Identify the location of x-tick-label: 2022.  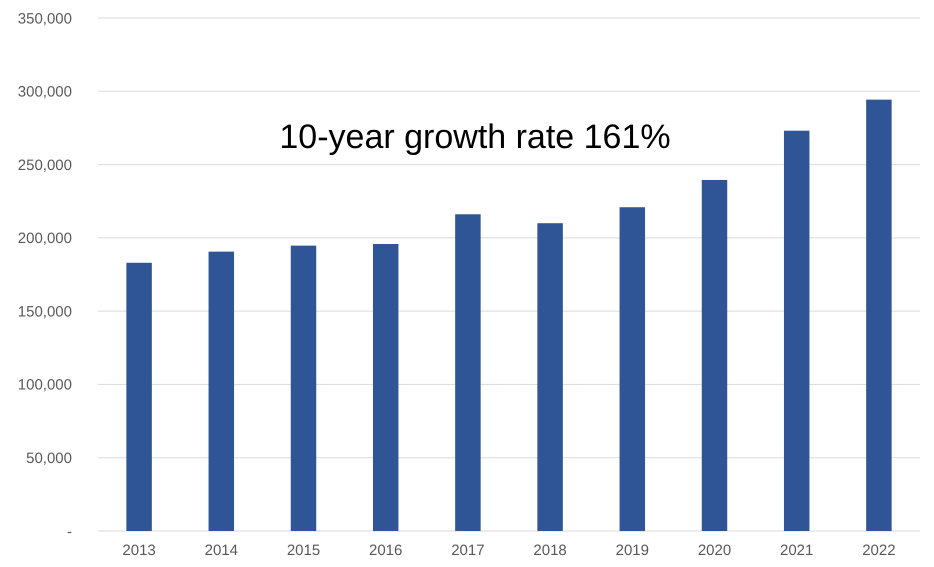
(879, 550).